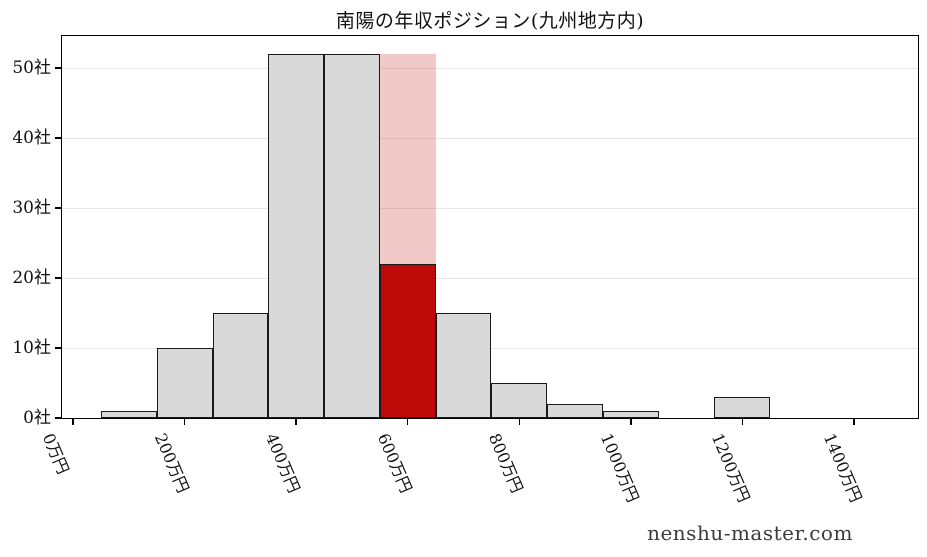 This screenshot has width=927, height=557. Describe the element at coordinates (619, 467) in the screenshot. I see `x-tick-label: 1000万円` at that location.